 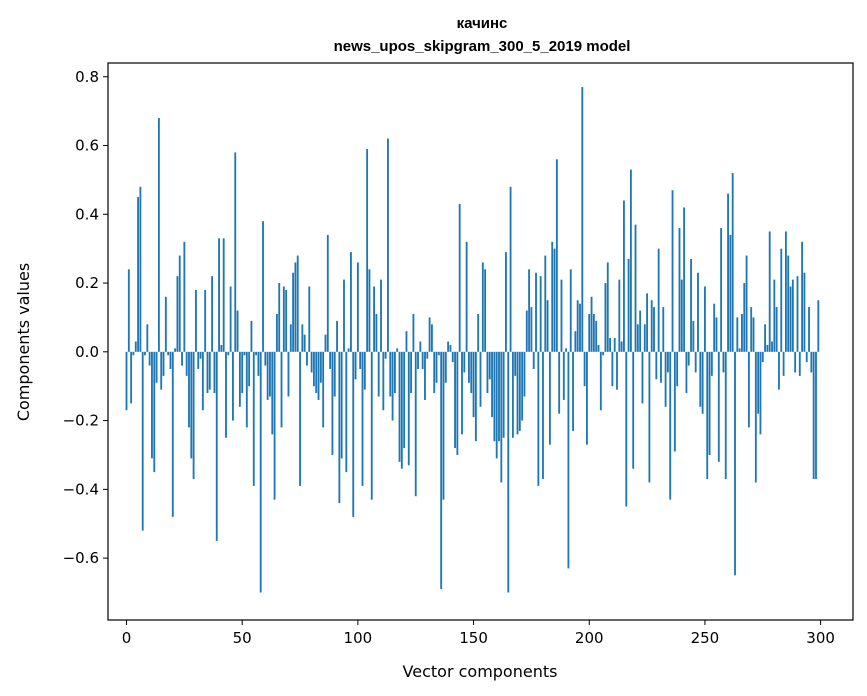 I want to click on y-tick-label: 0.6, so click(x=87, y=146).